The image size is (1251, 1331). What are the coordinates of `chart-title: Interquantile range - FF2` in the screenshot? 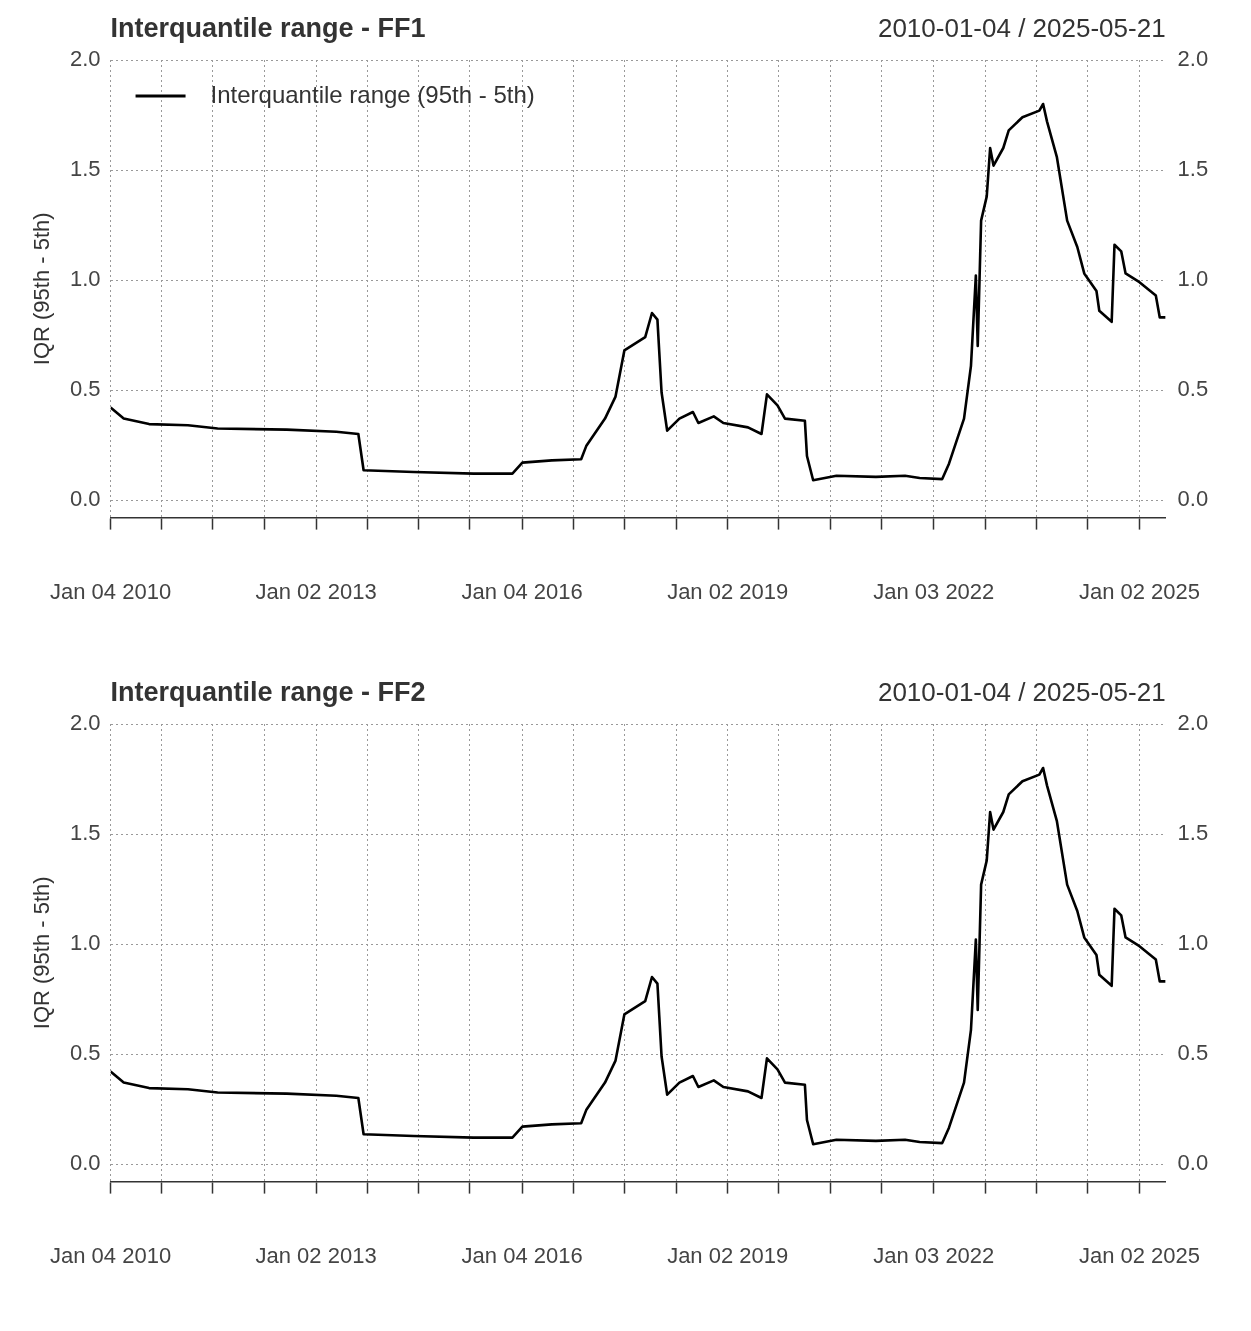 It's located at (268, 692).